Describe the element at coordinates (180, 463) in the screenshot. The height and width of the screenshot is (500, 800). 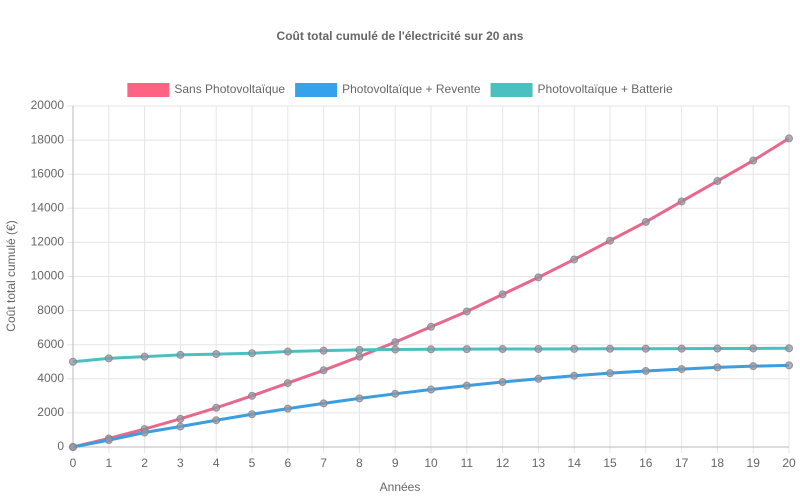
I see `x-tick-label: 3` at that location.